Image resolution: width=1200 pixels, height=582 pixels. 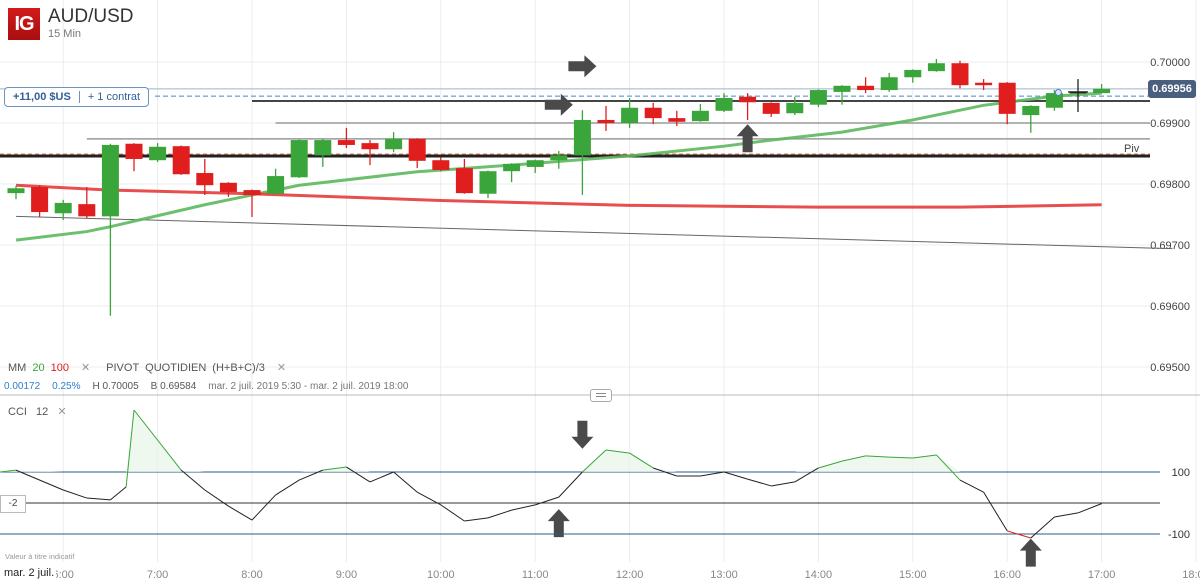 I want to click on pivot-formula: (H+B+C)/3, so click(x=238, y=367).